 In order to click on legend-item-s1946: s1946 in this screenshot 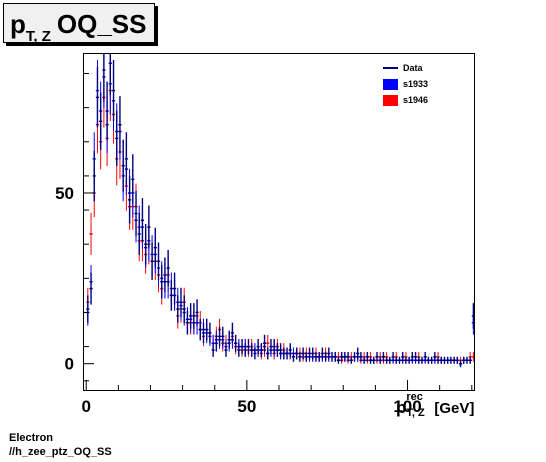, I will do `click(405, 100)`.